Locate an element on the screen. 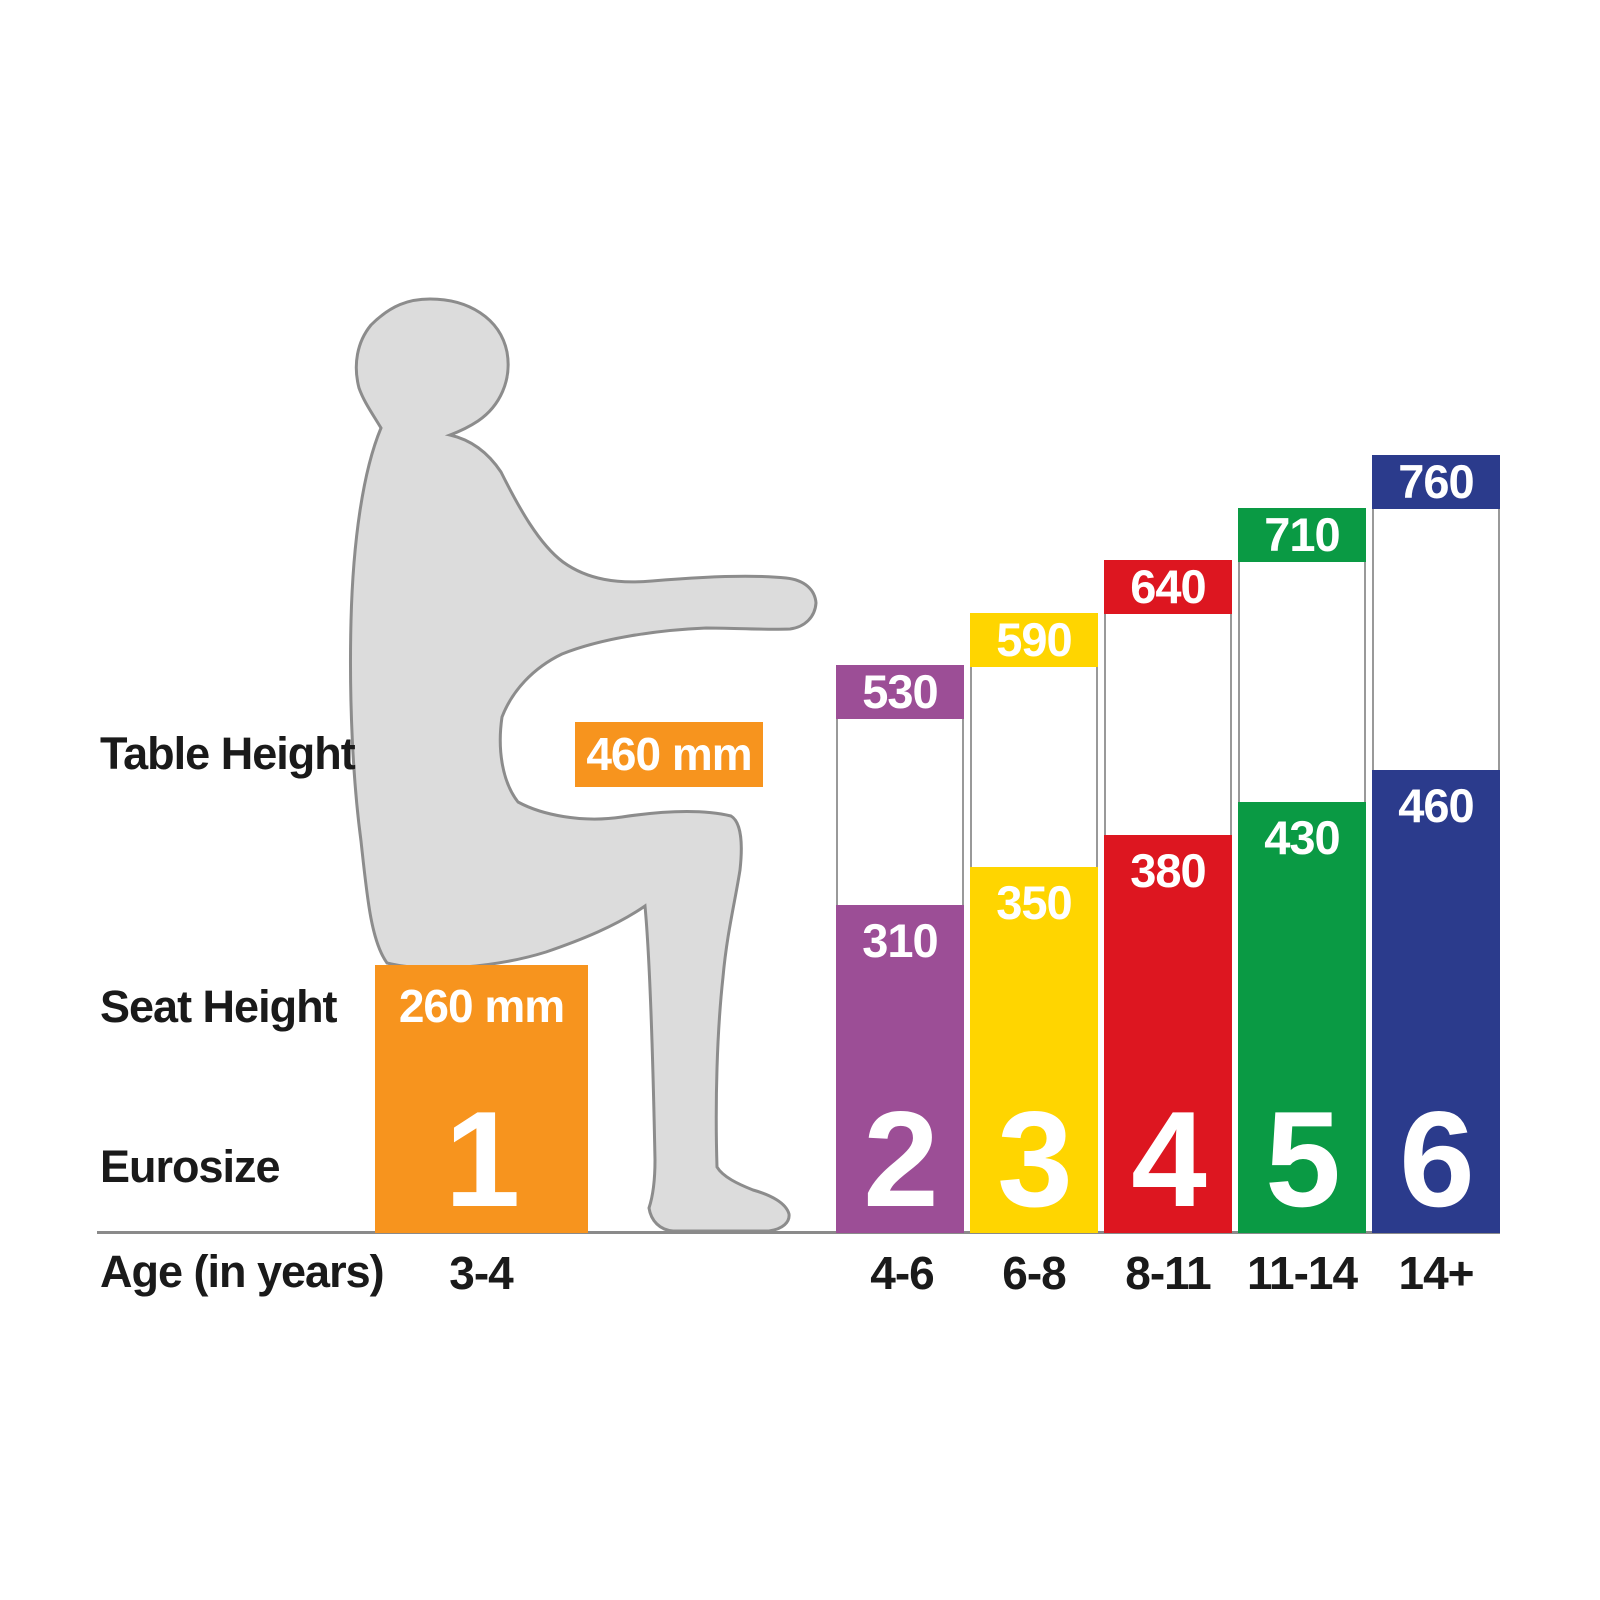 Image resolution: width=1600 pixels, height=1600 pixels. seat-height-value-2: 310 is located at coordinates (900, 940).